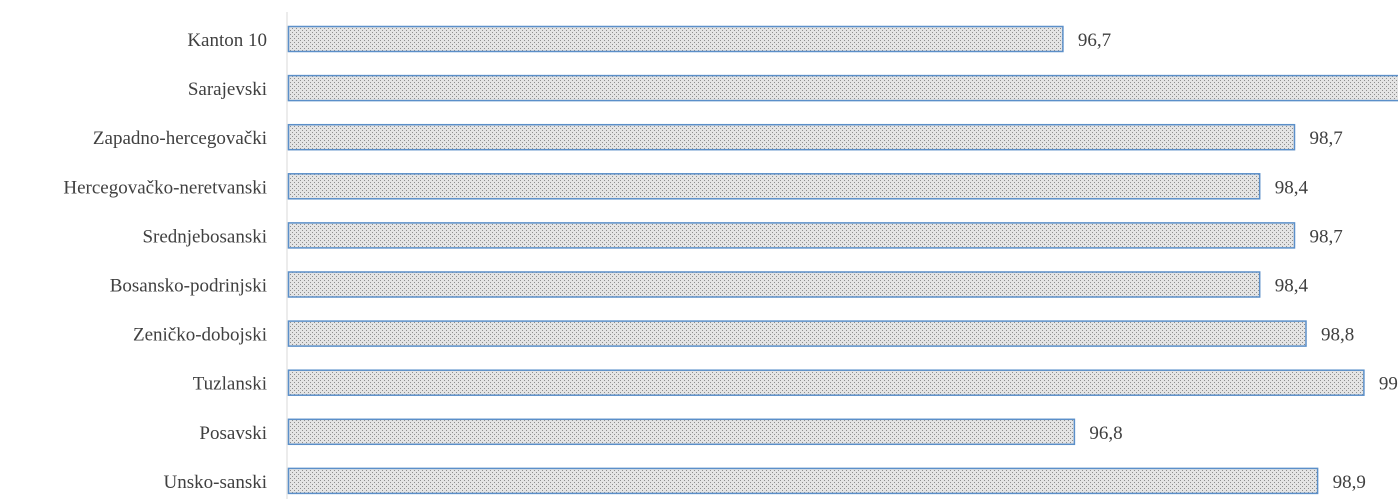 The image size is (1398, 504). What do you see at coordinates (215, 482) in the screenshot?
I see `category-label: Unsko-sanski` at bounding box center [215, 482].